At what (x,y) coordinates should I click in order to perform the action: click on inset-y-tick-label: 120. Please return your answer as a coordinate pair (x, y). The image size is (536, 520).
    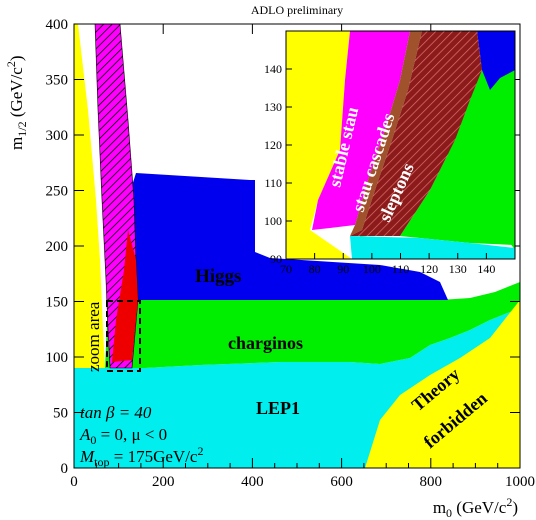
    Looking at the image, I should click on (273, 145).